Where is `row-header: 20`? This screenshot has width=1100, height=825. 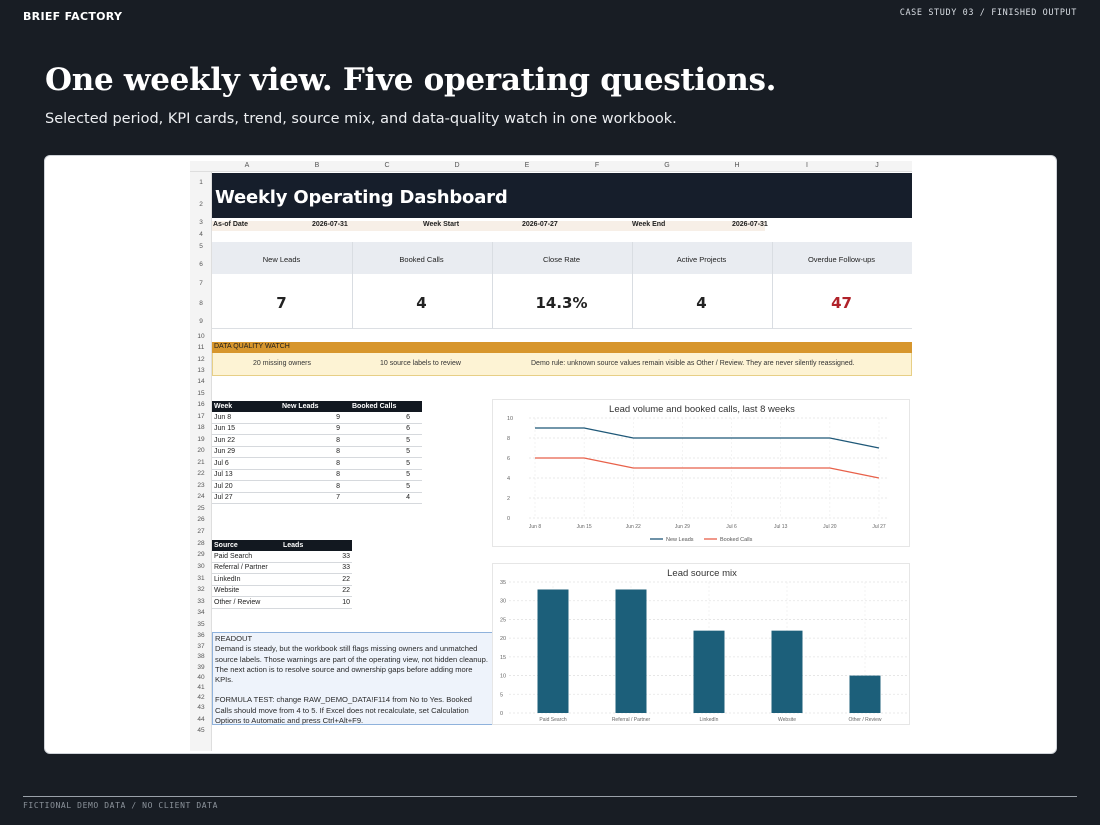
row-header: 20 is located at coordinates (201, 450).